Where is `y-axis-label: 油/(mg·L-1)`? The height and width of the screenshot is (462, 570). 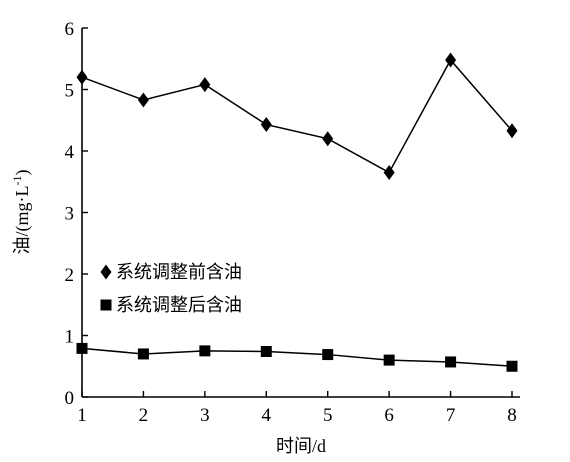 y-axis-label: 油/(mg·L-1) is located at coordinates (21, 212).